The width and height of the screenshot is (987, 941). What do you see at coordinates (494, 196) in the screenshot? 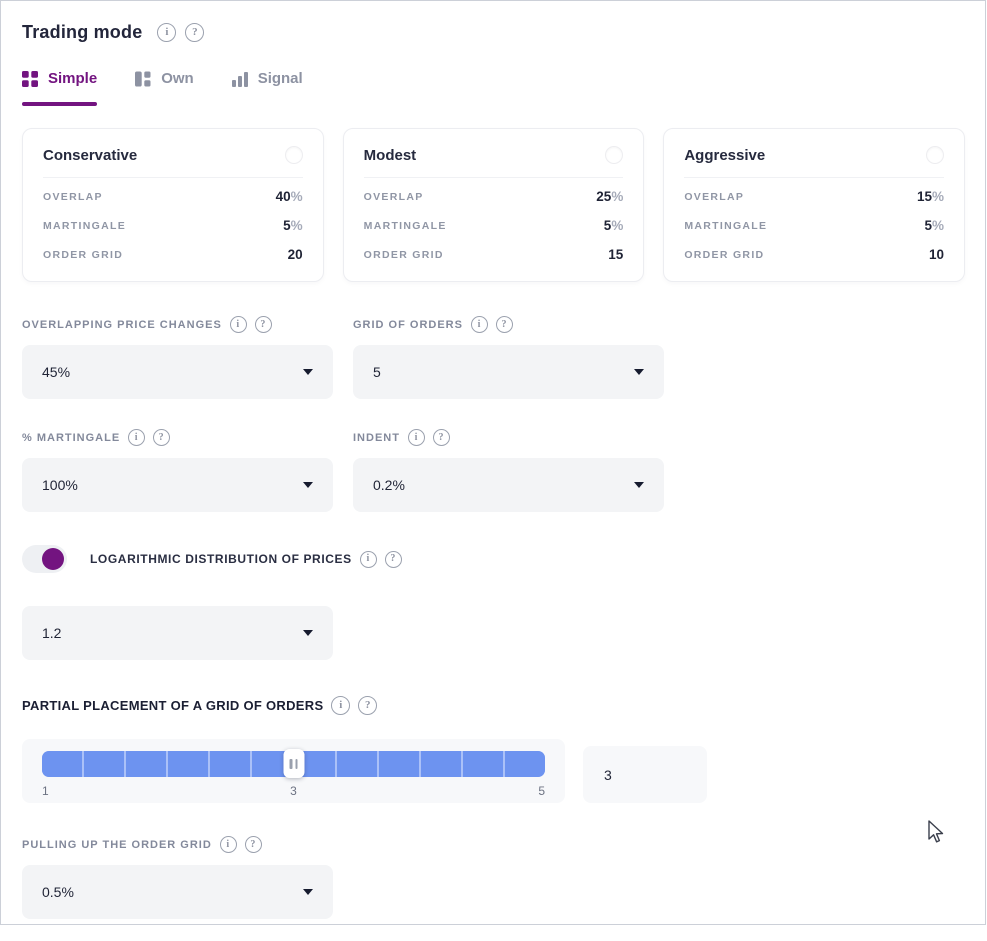
I see `preset-stat-row: OVERLAP 25%` at bounding box center [494, 196].